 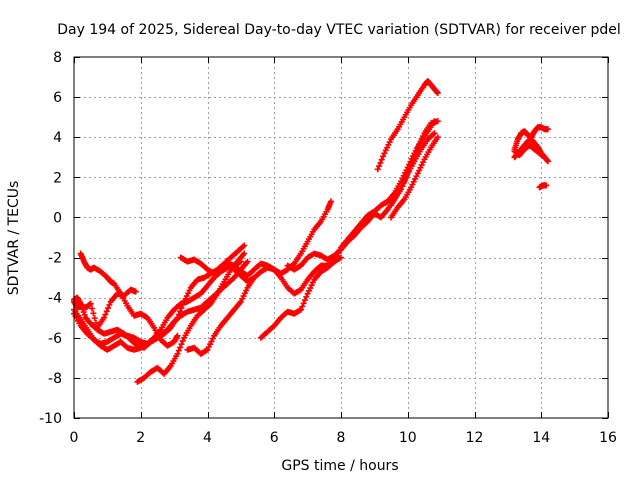 What do you see at coordinates (57, 58) in the screenshot?
I see `y-tick-label: 8` at bounding box center [57, 58].